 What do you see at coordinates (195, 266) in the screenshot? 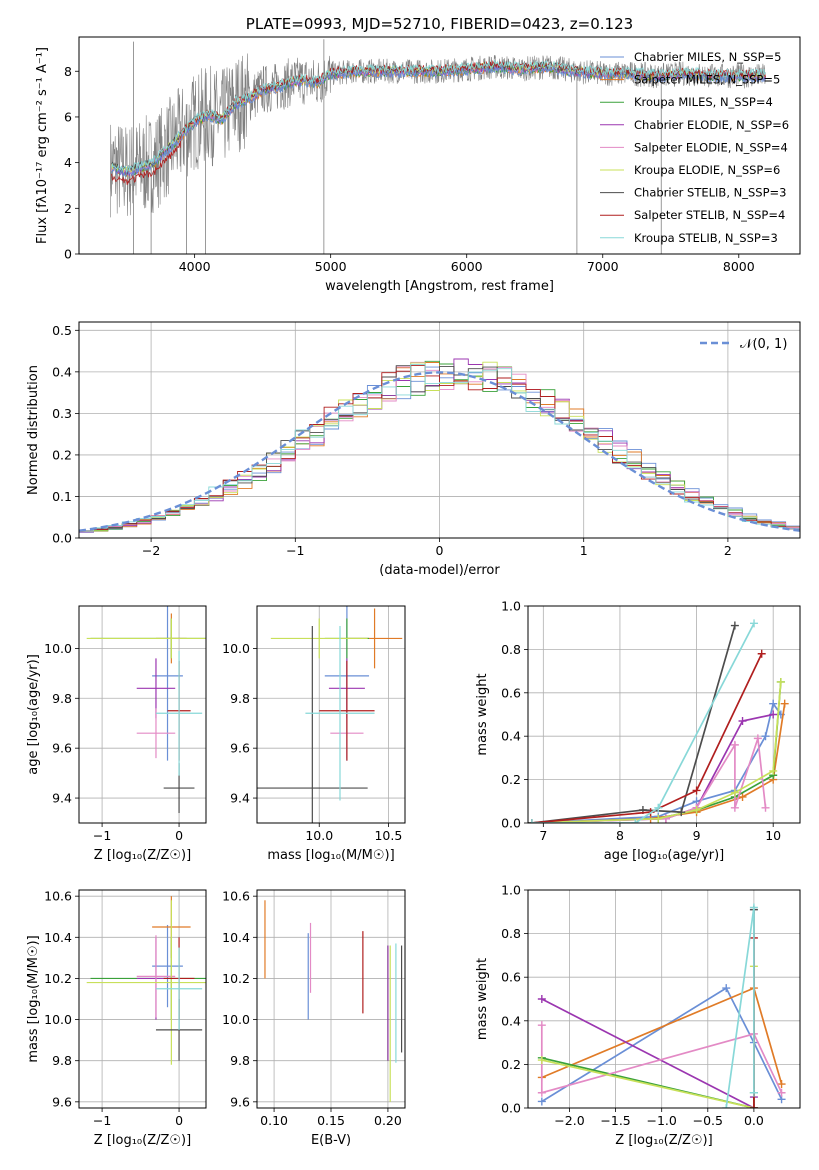
I see `x-tick-label: 4000` at bounding box center [195, 266].